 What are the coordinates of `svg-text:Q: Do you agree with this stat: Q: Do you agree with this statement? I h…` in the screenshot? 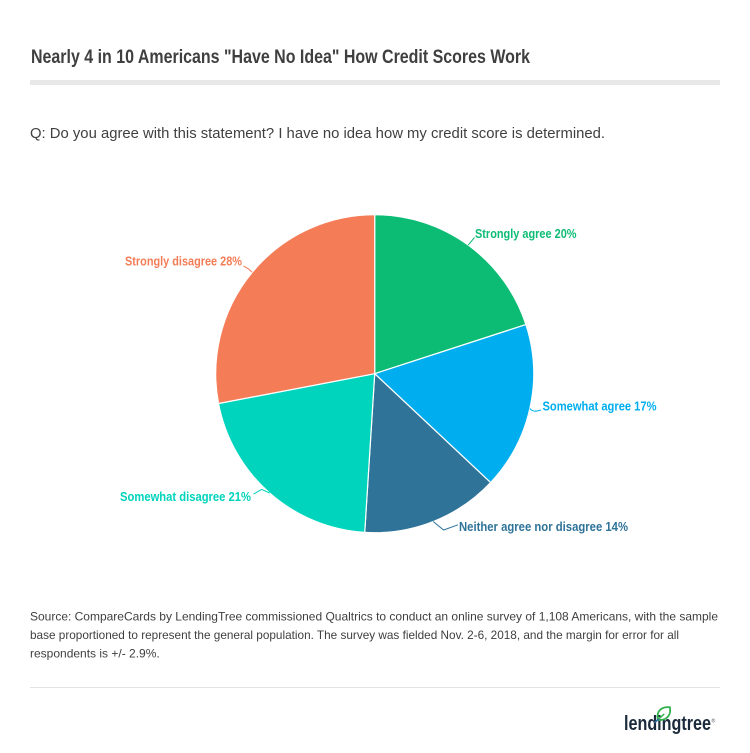 It's located at (317, 134).